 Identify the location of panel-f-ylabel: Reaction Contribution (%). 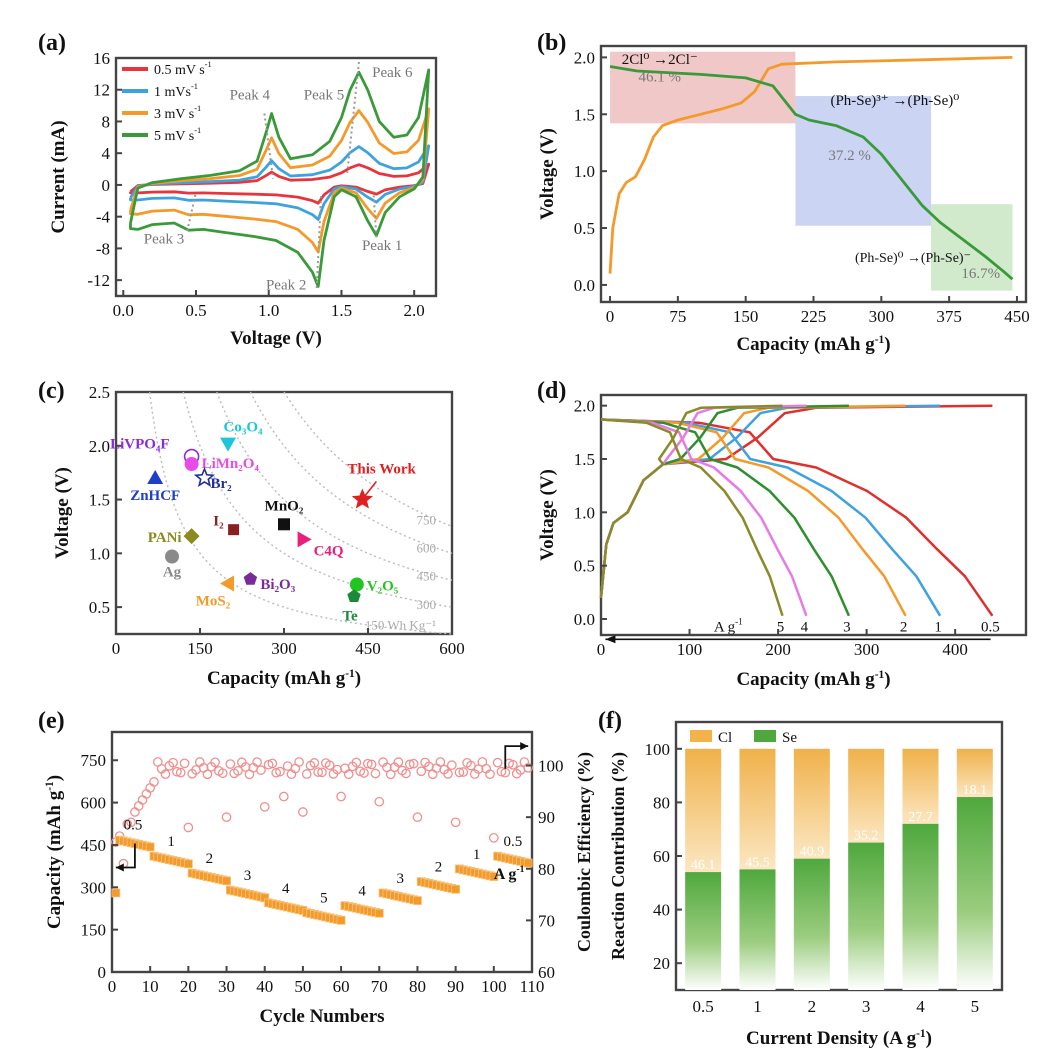
(618, 856).